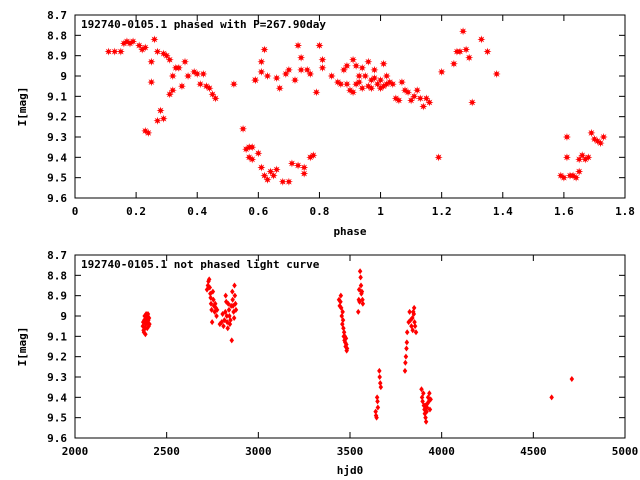 The width and height of the screenshot is (640, 480). Describe the element at coordinates (564, 211) in the screenshot. I see `x-tick-label: 1.6` at that location.